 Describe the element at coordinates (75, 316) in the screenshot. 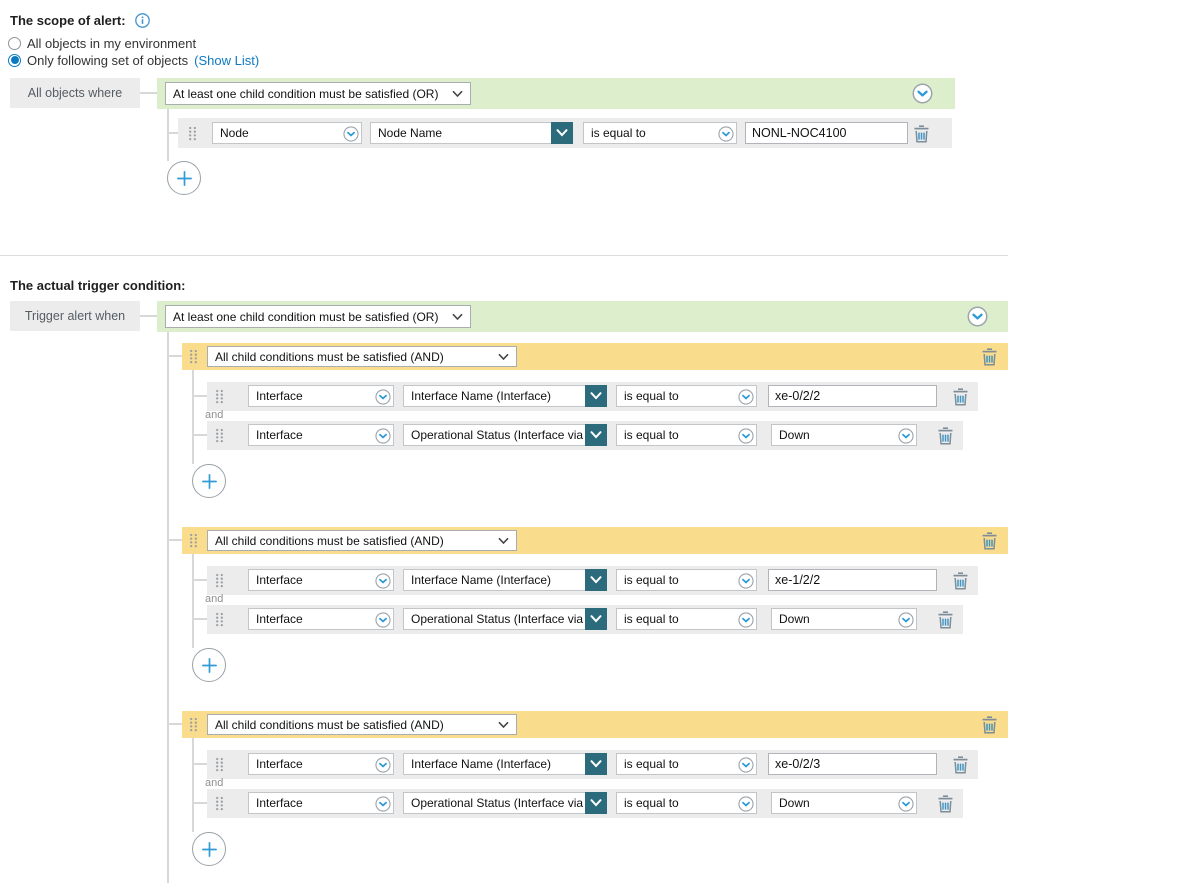

I see `trigger-label-box: Trigger alert when` at that location.